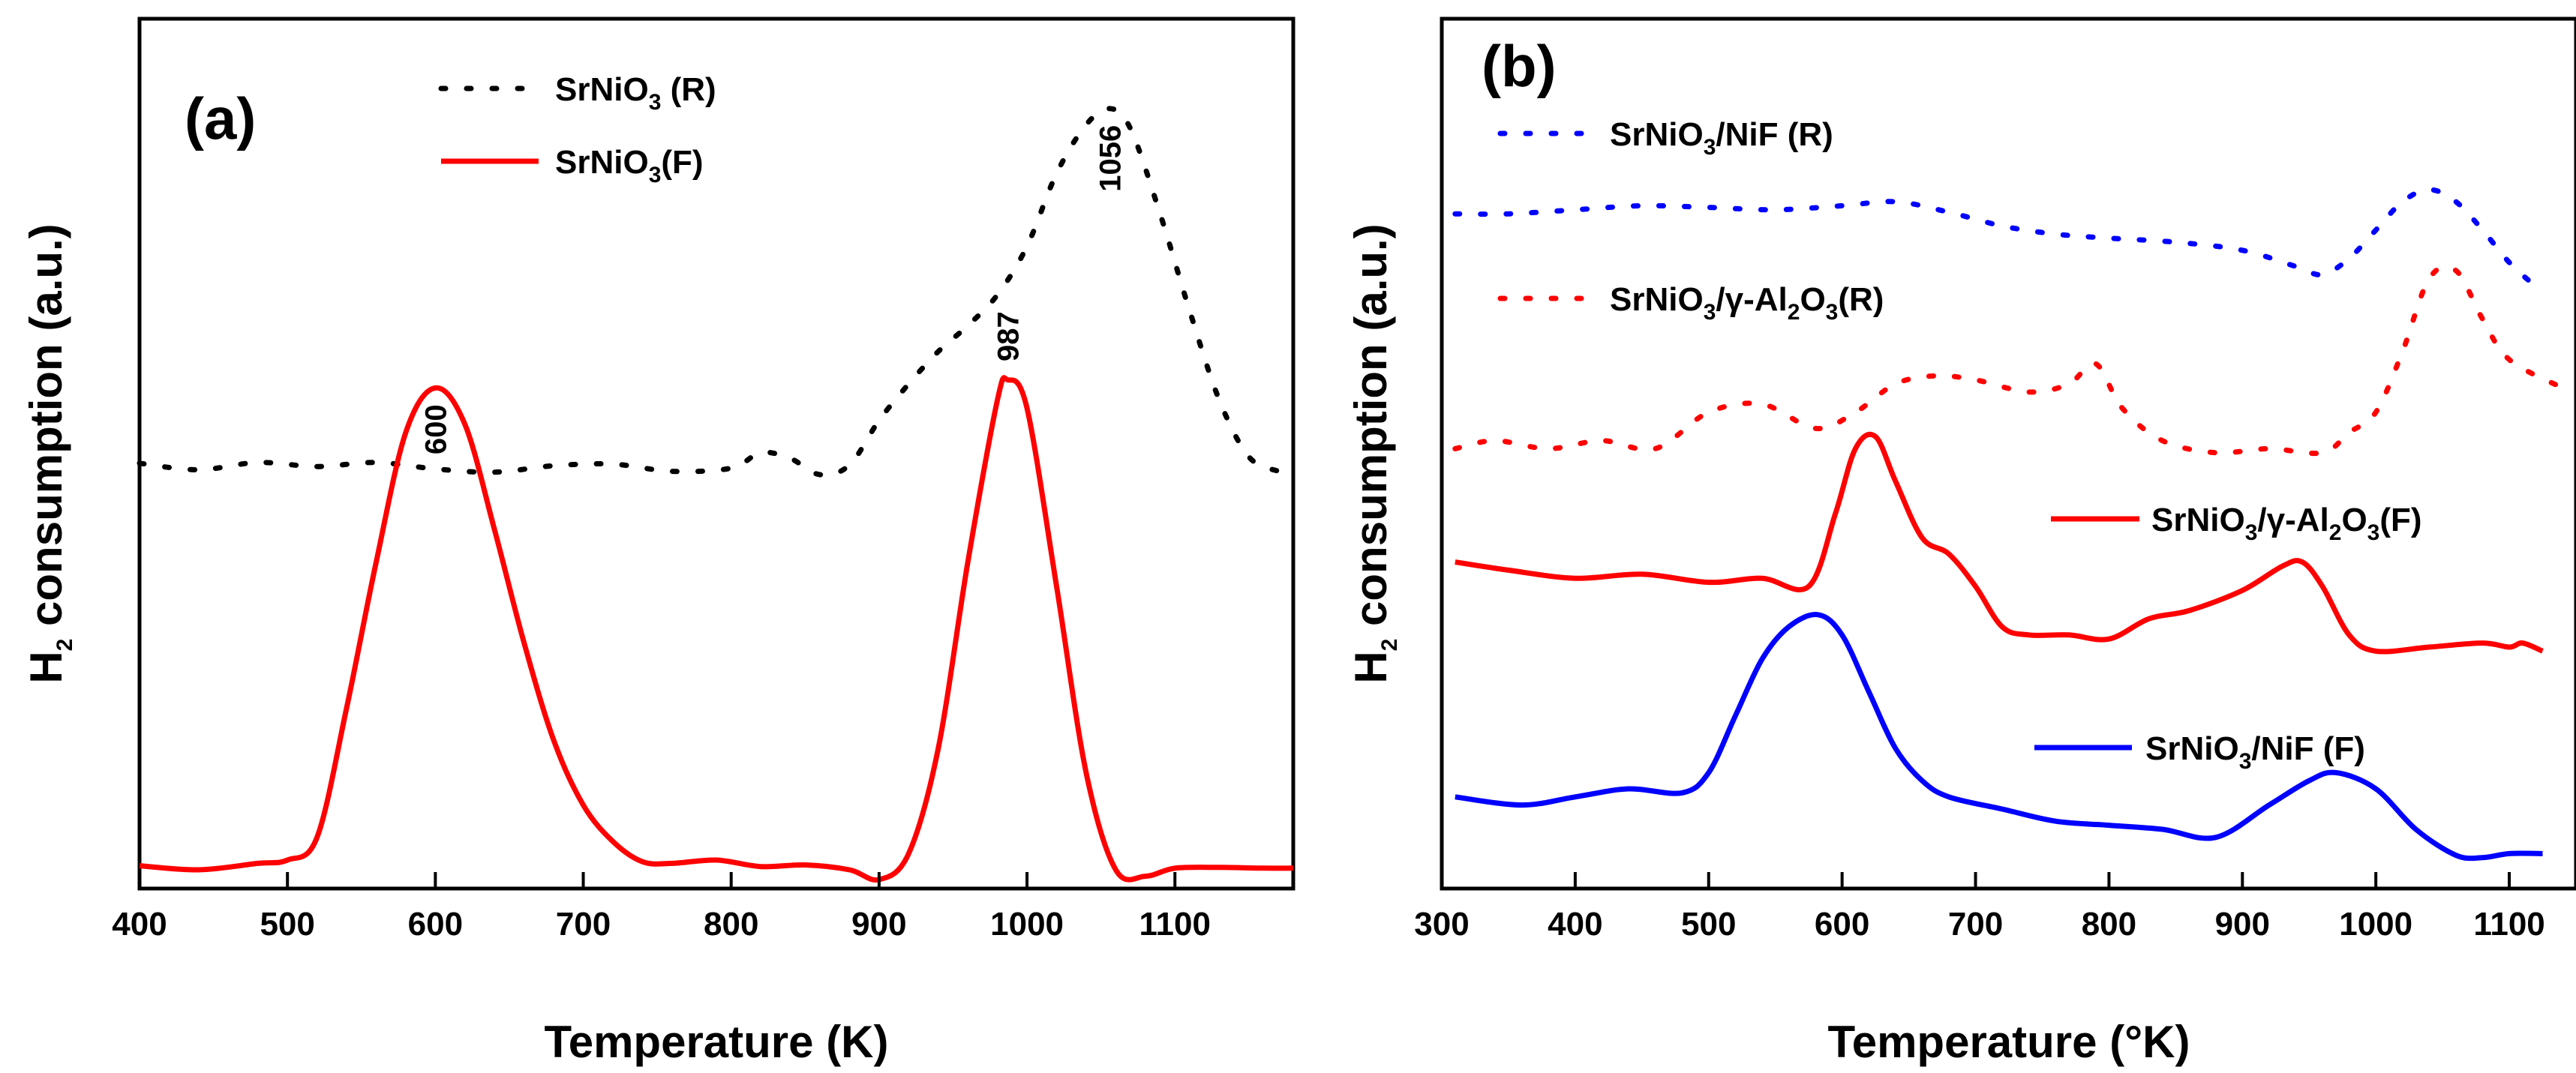 The image size is (2576, 1073). I want to click on panel-a-x-axis-title: Temperature (K), so click(717, 1042).